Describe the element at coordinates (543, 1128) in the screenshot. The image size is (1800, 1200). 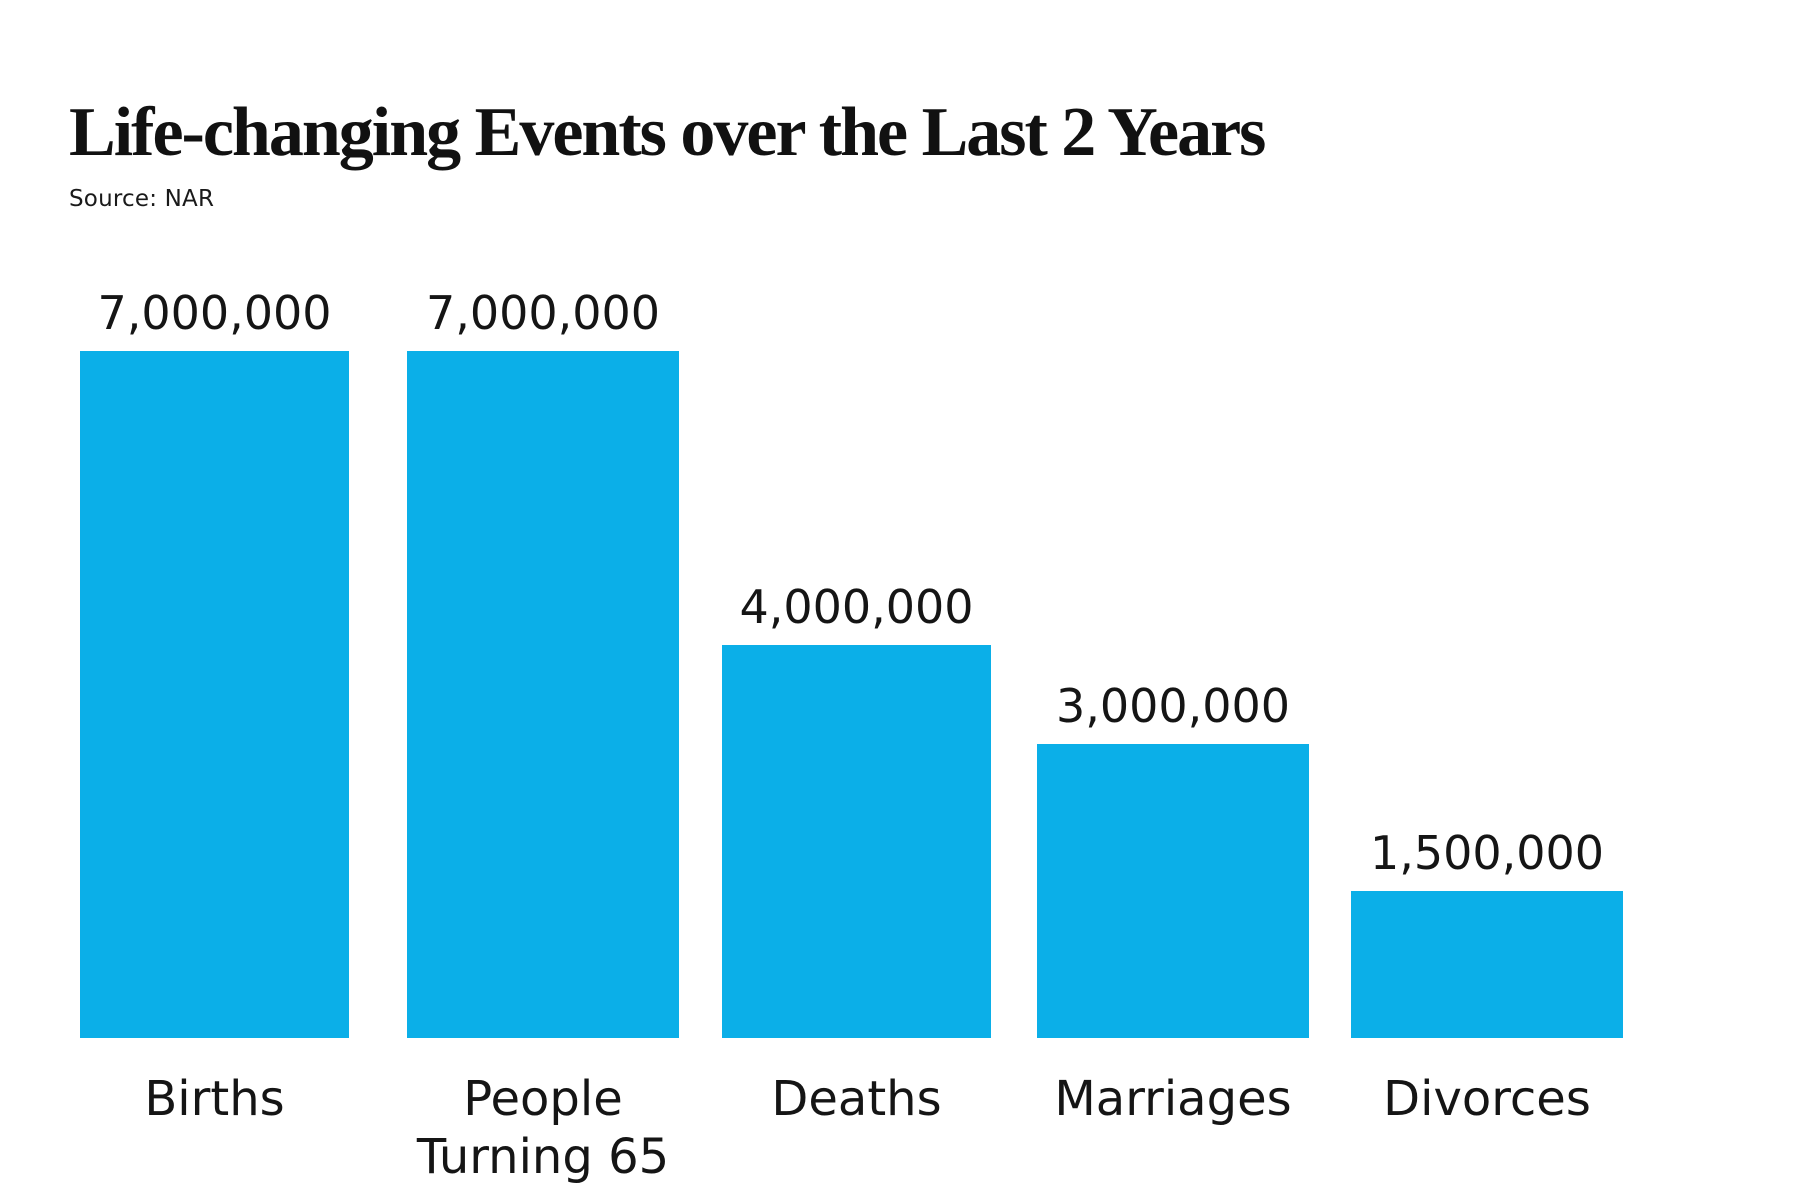
I see `category-label-people-turning-65: People Turning 65` at that location.